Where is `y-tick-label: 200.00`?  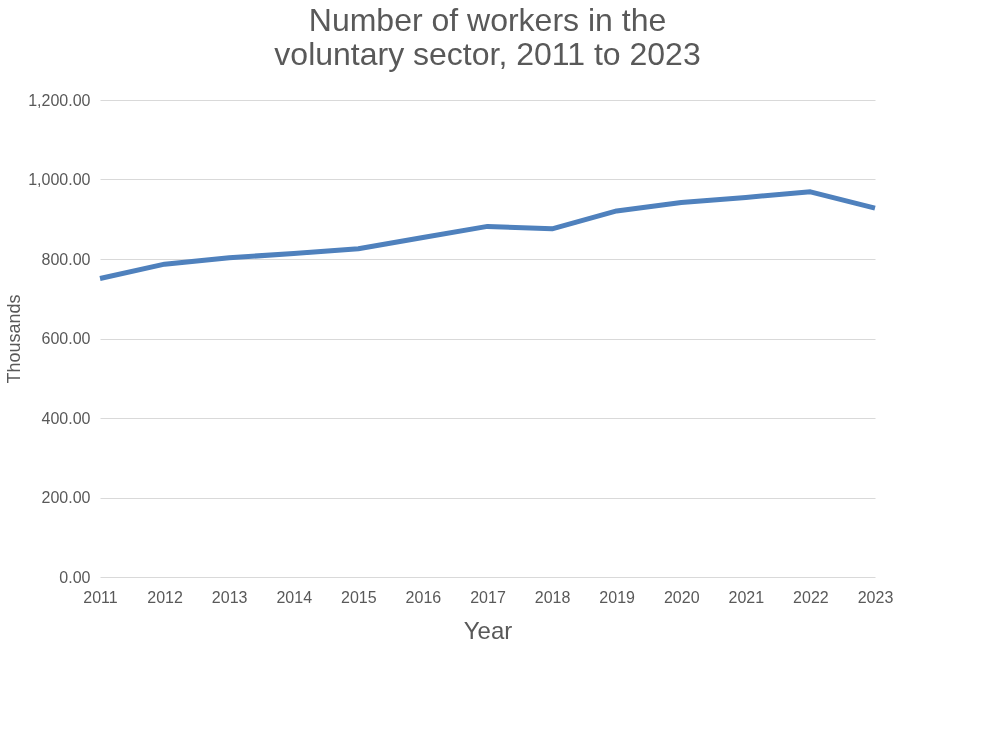
y-tick-label: 200.00 is located at coordinates (66, 497).